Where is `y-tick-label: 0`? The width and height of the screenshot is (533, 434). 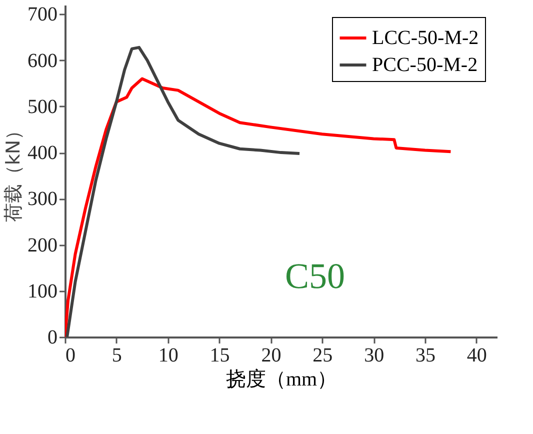
y-tick-label: 0 is located at coordinates (53, 337).